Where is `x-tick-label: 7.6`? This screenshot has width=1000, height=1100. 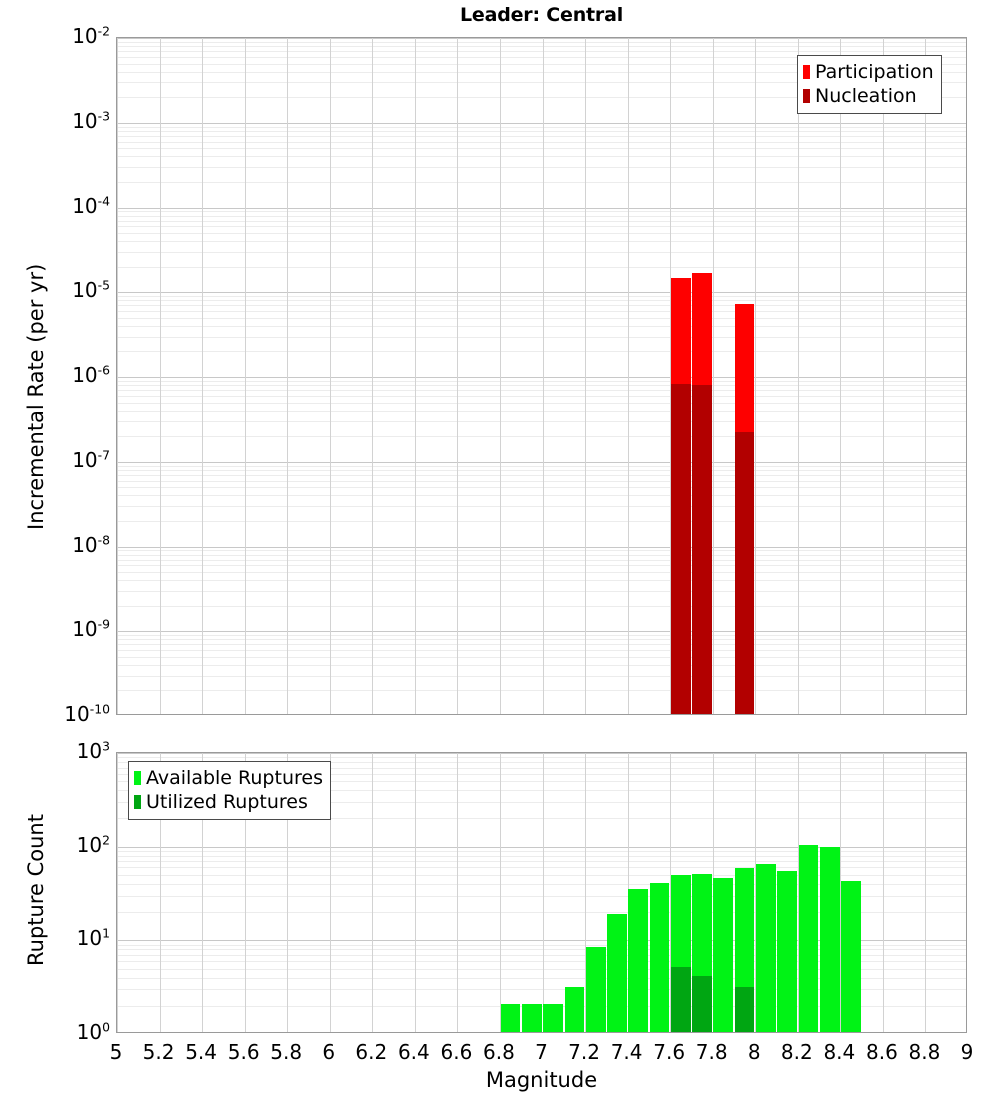
x-tick-label: 7.6 is located at coordinates (669, 1052).